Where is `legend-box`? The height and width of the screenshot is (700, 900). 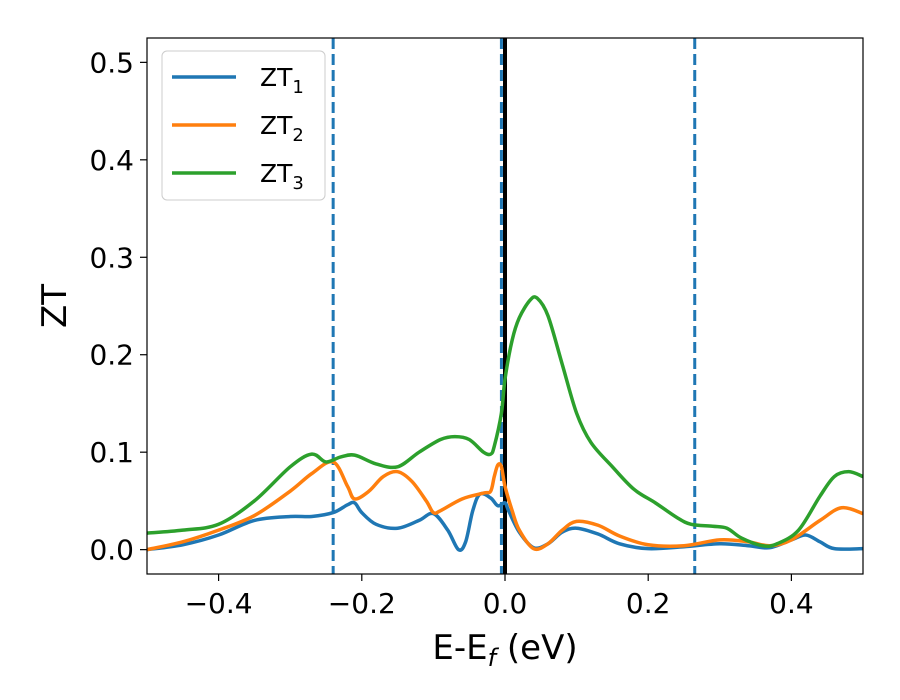 legend-box is located at coordinates (243, 125).